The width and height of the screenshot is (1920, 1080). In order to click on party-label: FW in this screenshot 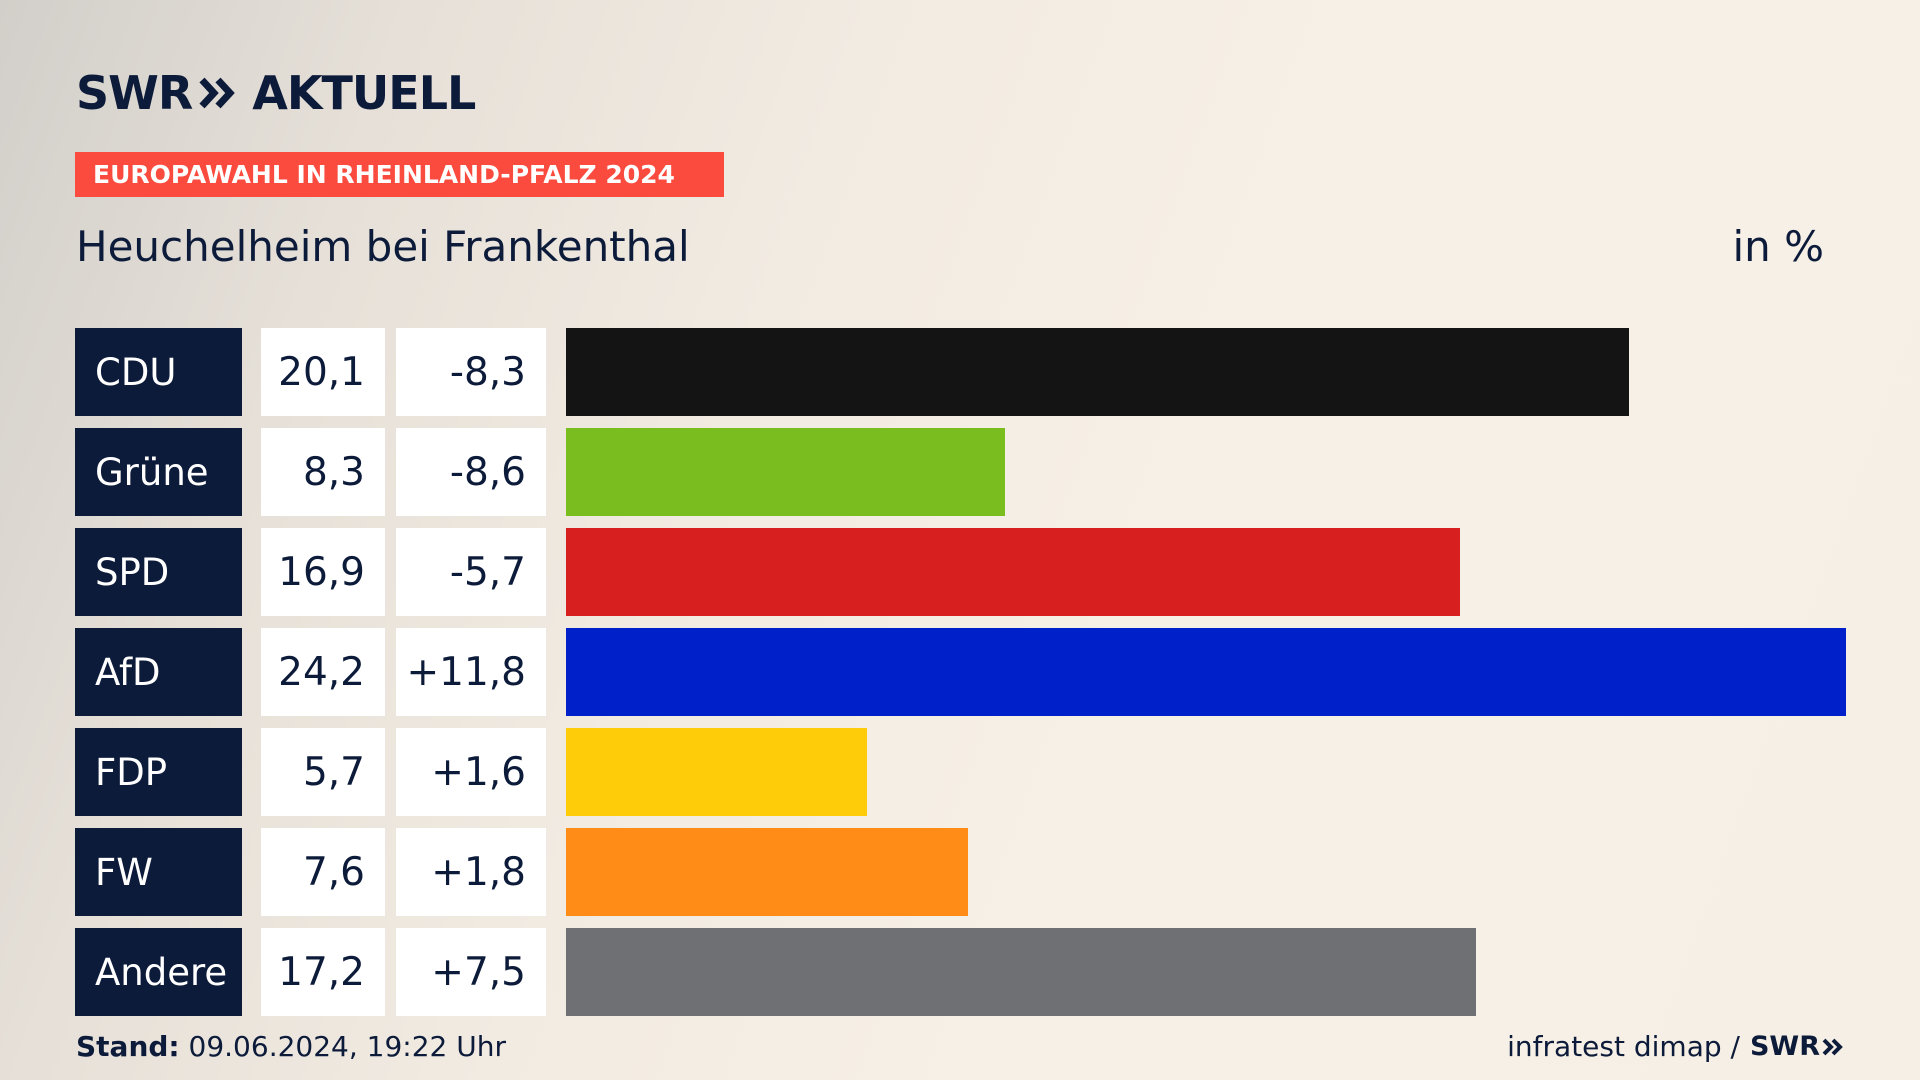, I will do `click(158, 872)`.